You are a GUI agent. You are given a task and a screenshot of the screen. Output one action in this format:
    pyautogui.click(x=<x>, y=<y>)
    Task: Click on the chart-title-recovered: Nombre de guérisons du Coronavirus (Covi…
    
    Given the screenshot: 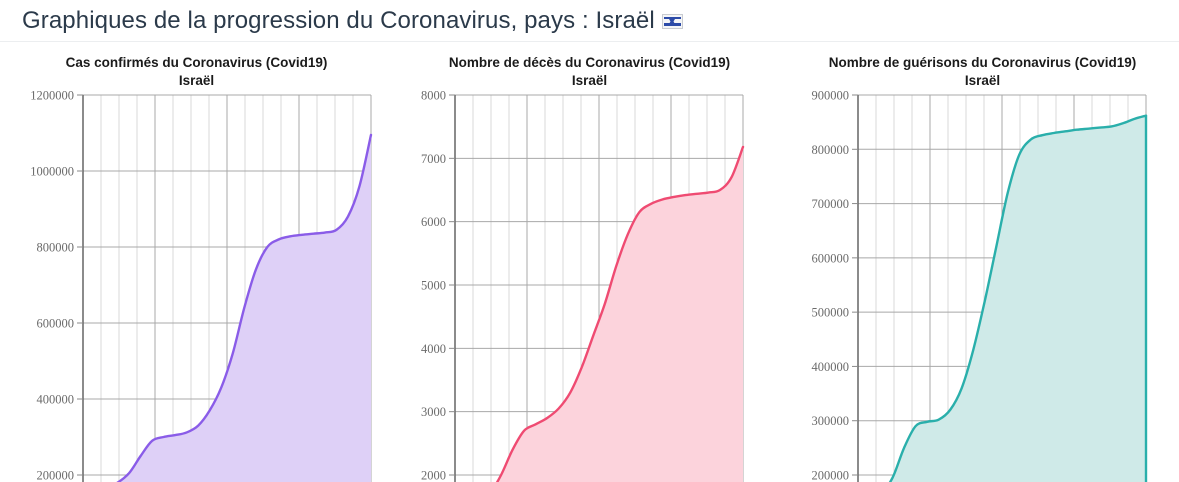 What is the action you would take?
    pyautogui.click(x=982, y=62)
    